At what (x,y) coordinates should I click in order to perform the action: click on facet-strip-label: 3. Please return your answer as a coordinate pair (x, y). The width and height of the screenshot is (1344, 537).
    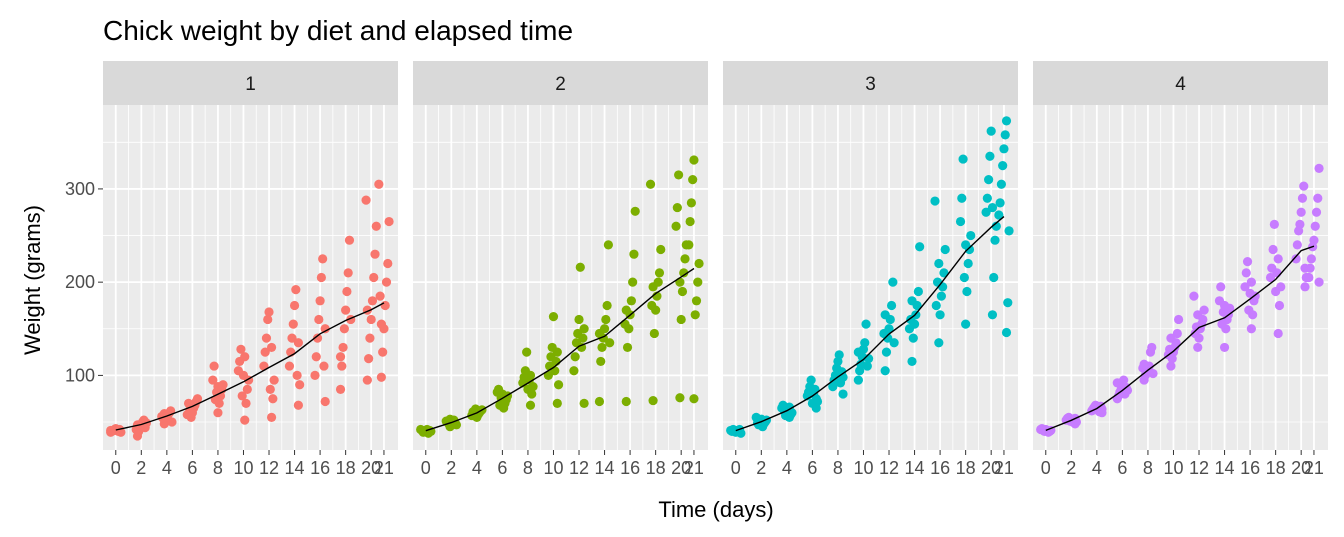
    Looking at the image, I should click on (870, 84).